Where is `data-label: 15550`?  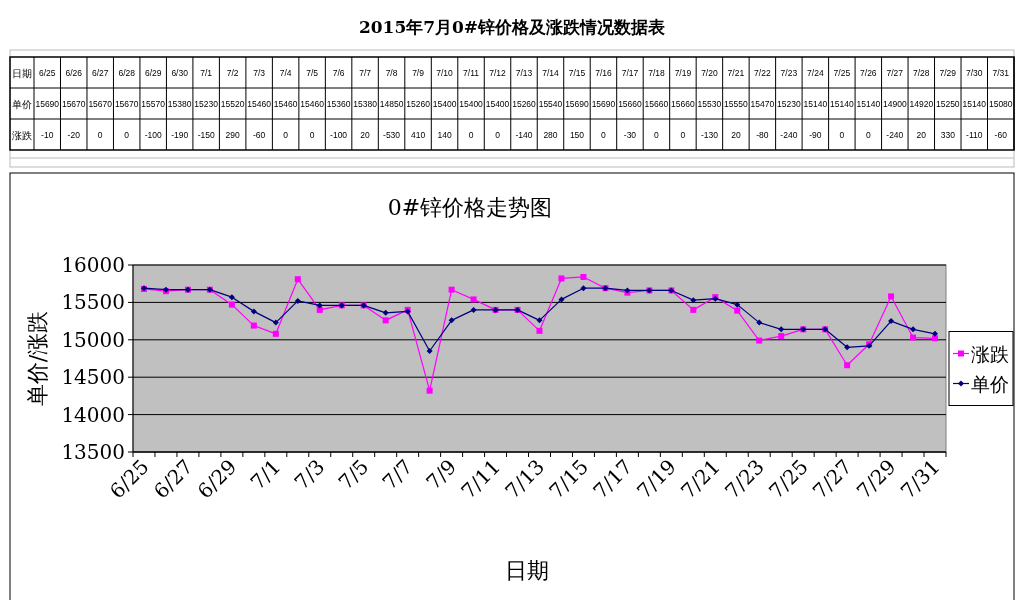
data-label: 15550 is located at coordinates (736, 103).